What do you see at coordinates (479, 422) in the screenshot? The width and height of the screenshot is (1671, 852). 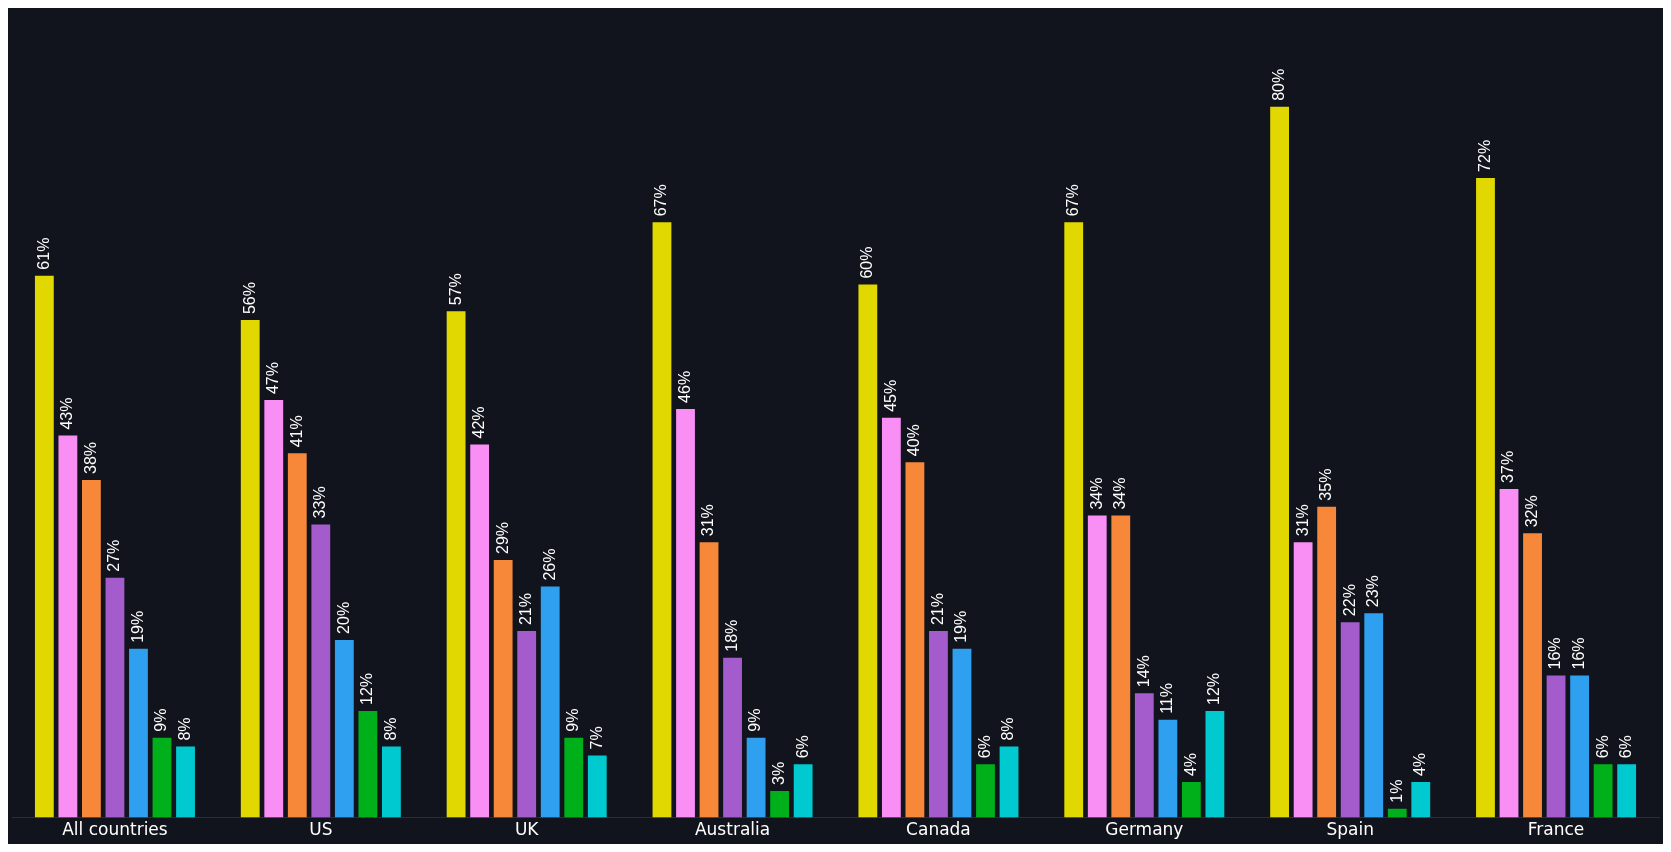 I see `data-label: 42%` at bounding box center [479, 422].